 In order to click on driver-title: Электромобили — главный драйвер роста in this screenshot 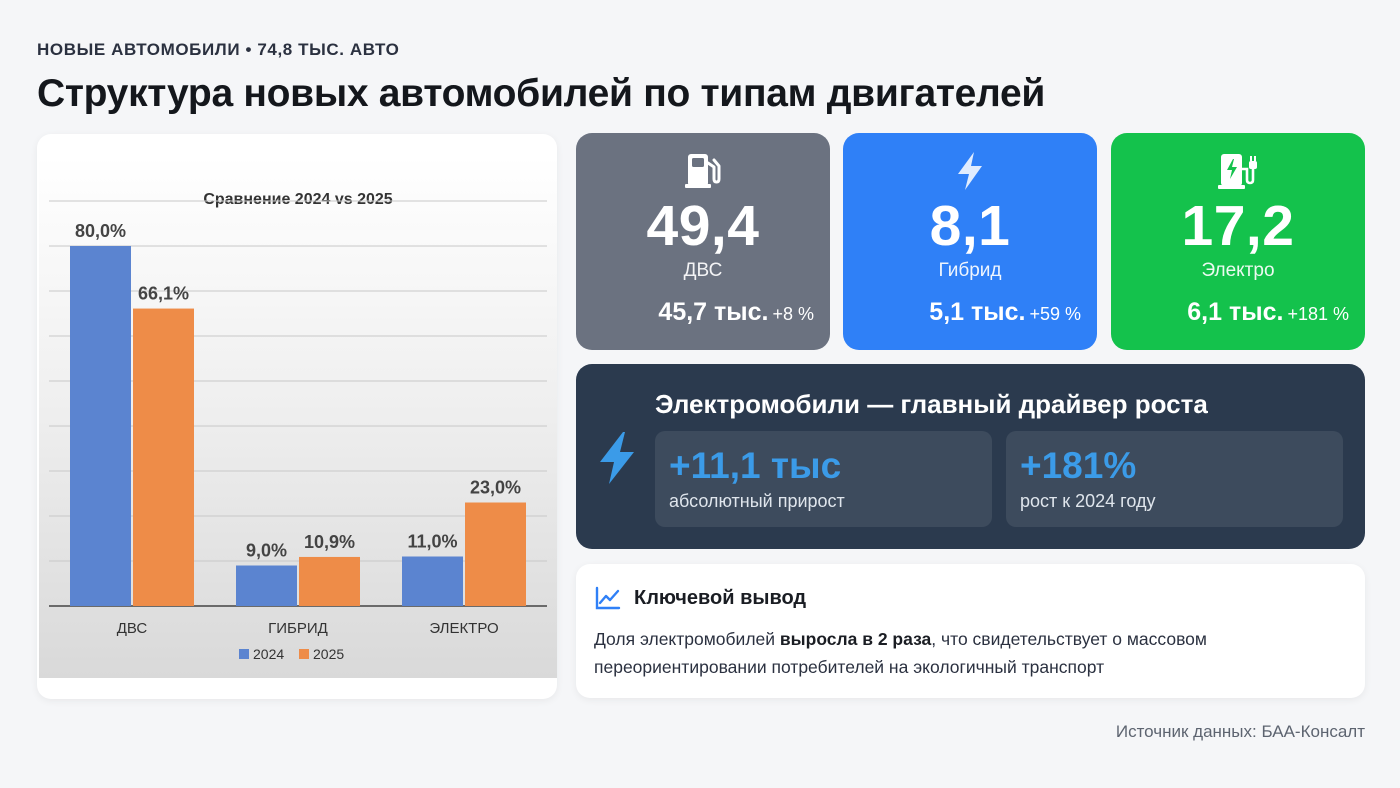, I will do `click(931, 404)`.